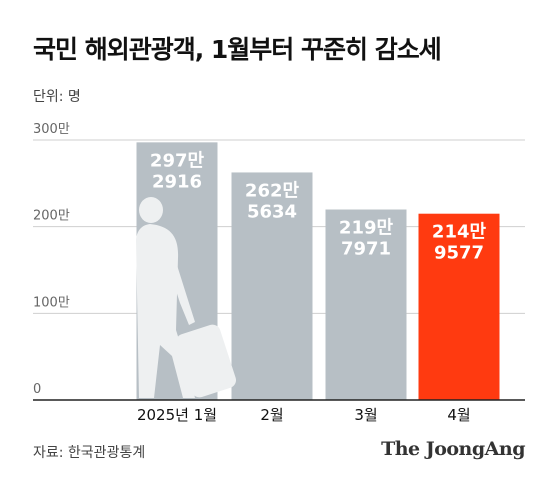 The width and height of the screenshot is (559, 487). I want to click on bar-value-label: 219만, so click(366, 228).